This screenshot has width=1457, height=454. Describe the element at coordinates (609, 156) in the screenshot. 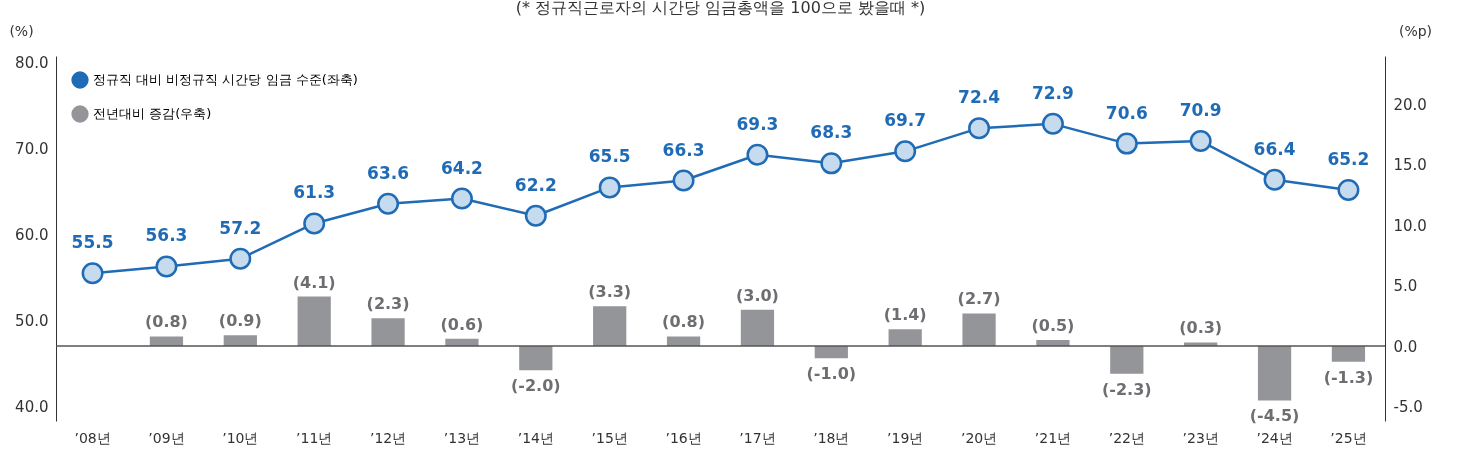

I see `data-label: 65.5` at that location.